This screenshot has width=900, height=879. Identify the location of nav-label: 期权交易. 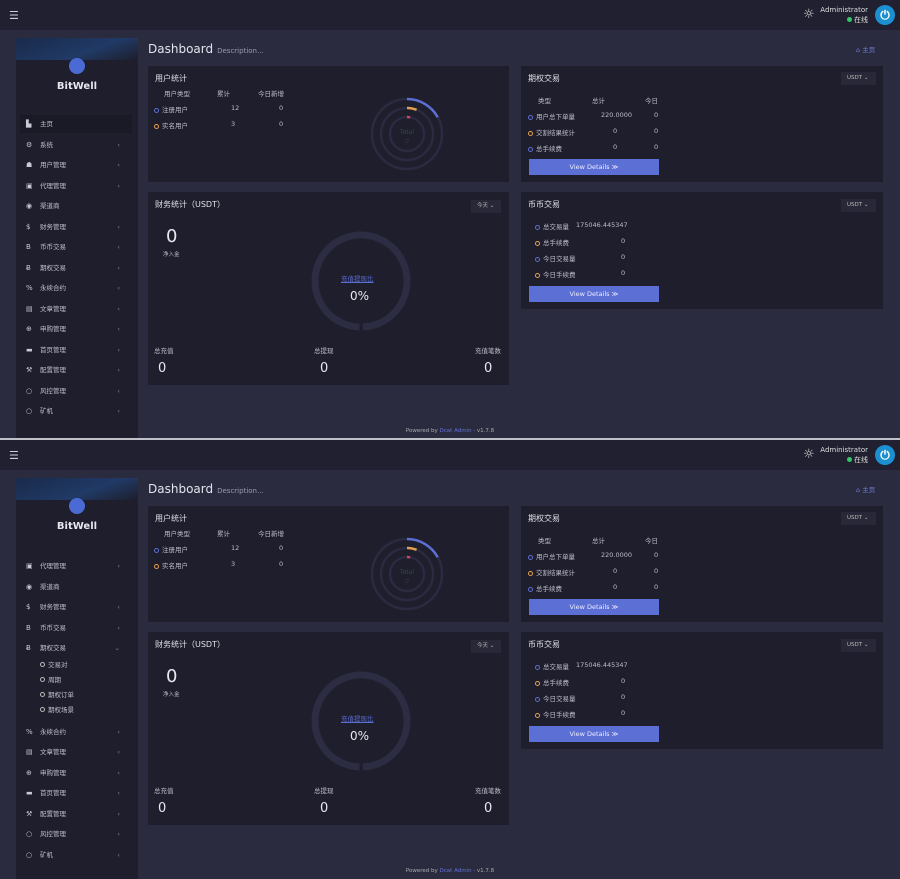
(53, 267).